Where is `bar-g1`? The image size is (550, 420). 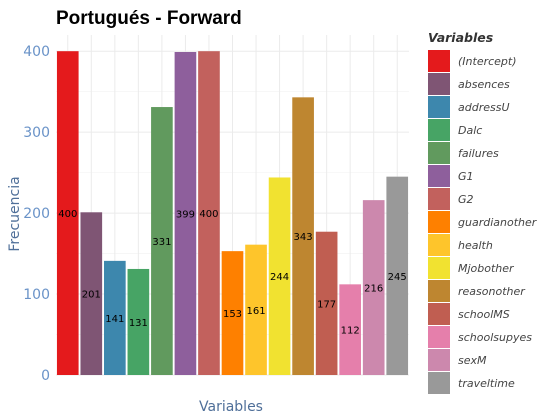
bar-g1 is located at coordinates (185, 213).